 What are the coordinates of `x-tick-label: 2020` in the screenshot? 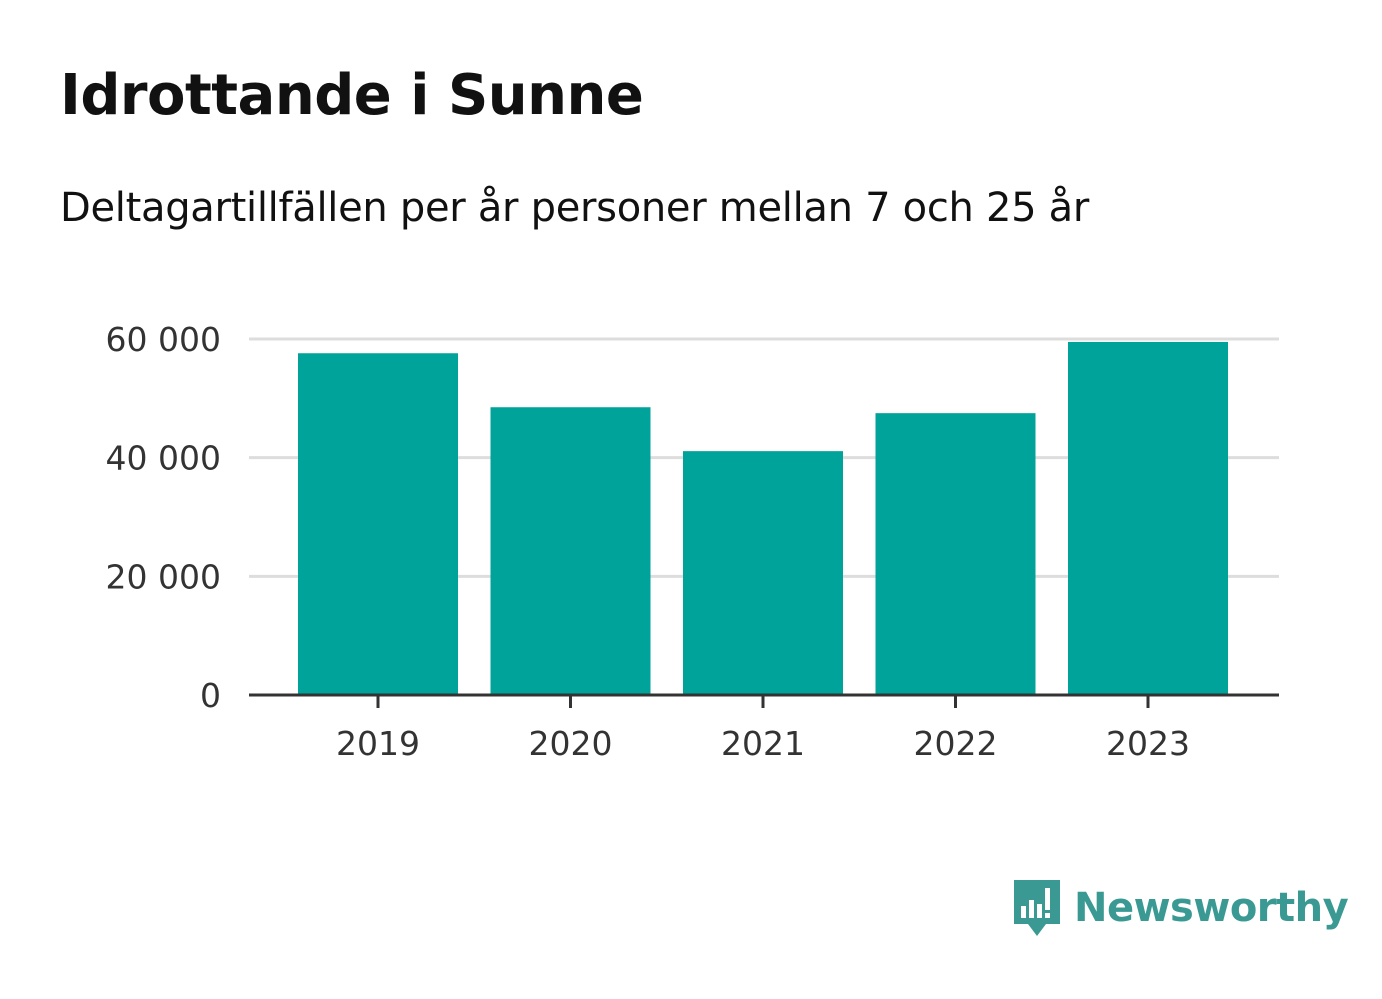 It's located at (571, 743).